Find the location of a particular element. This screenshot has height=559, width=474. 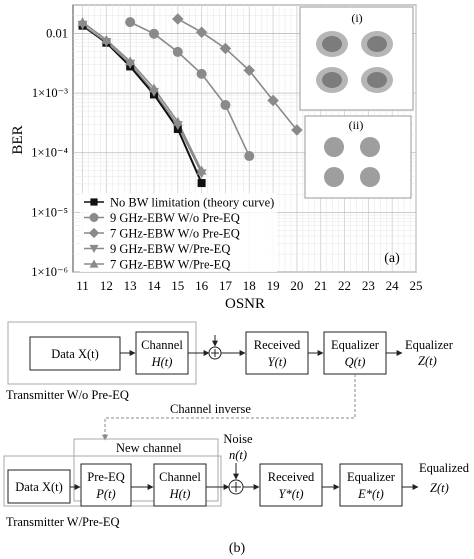

y-tick-label: 1×10⁻⁶ is located at coordinates (49, 272).